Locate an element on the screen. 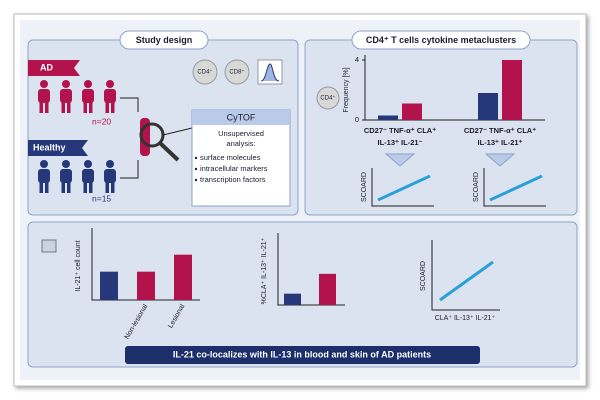 The image size is (600, 400). skin-icon is located at coordinates (49, 246).